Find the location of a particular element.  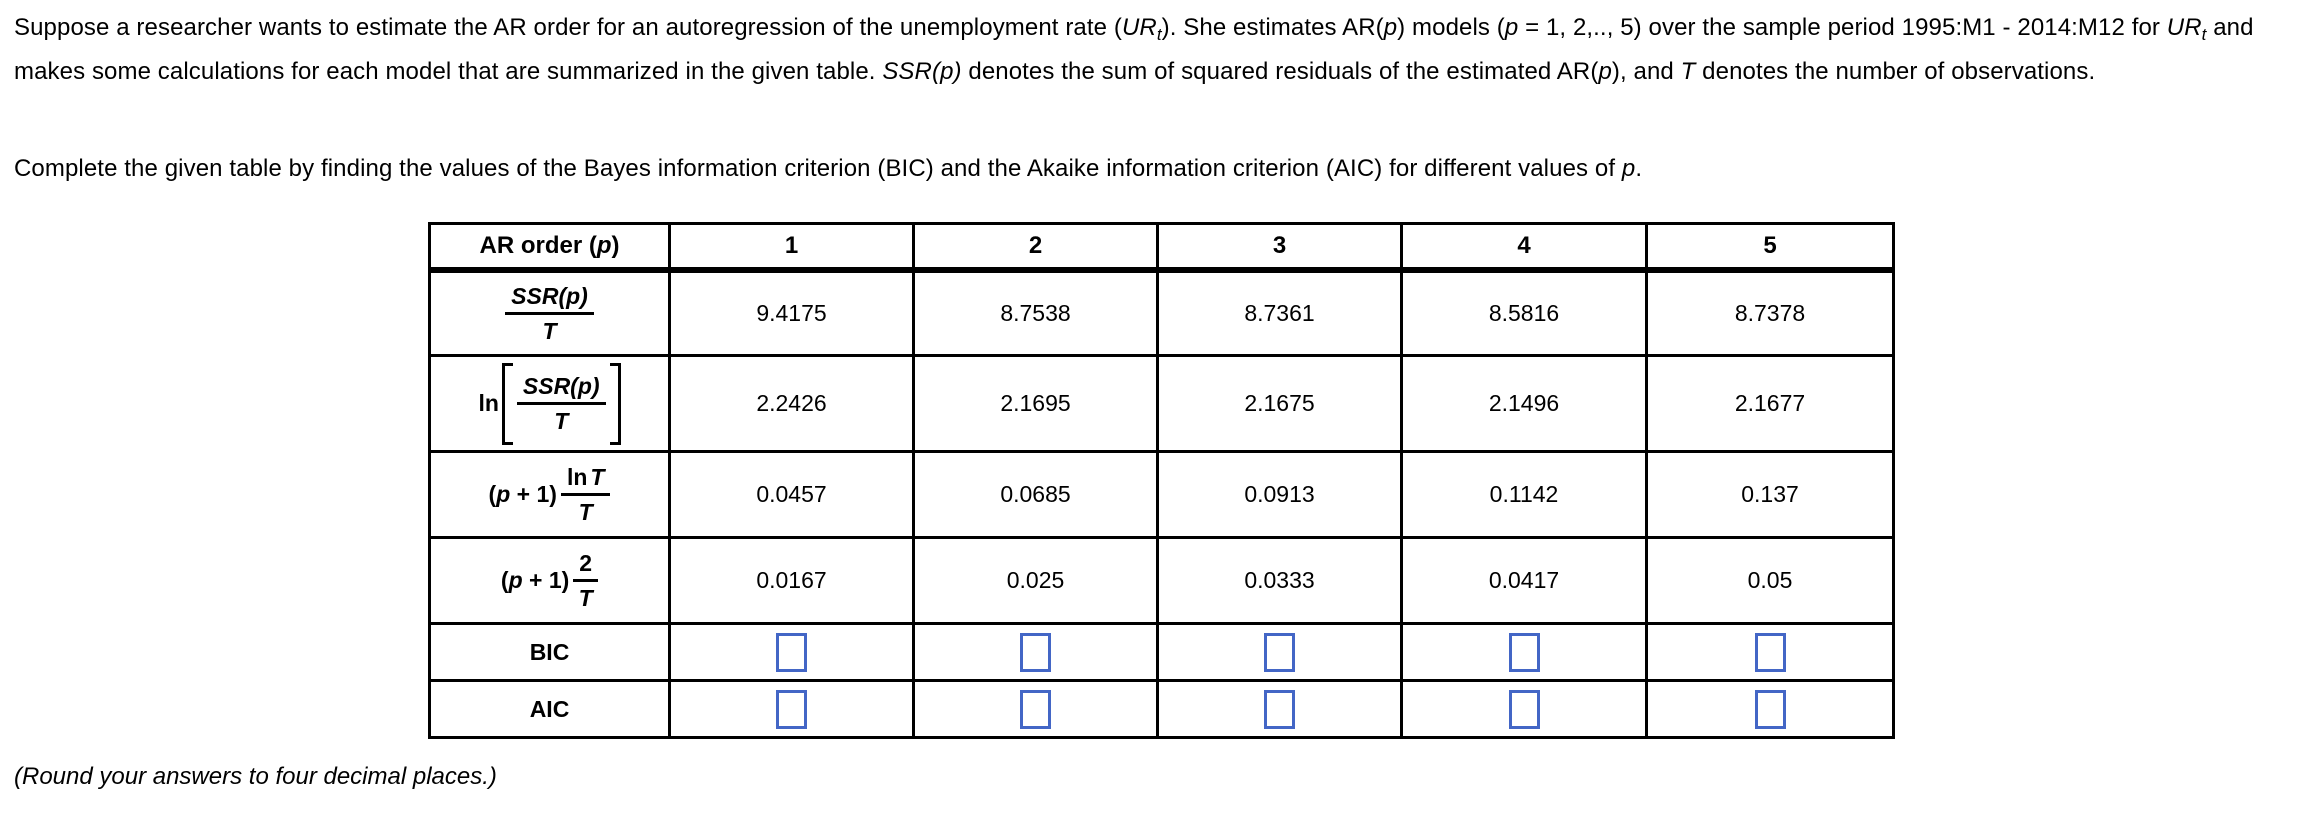

bic-label: BIC is located at coordinates (549, 652).